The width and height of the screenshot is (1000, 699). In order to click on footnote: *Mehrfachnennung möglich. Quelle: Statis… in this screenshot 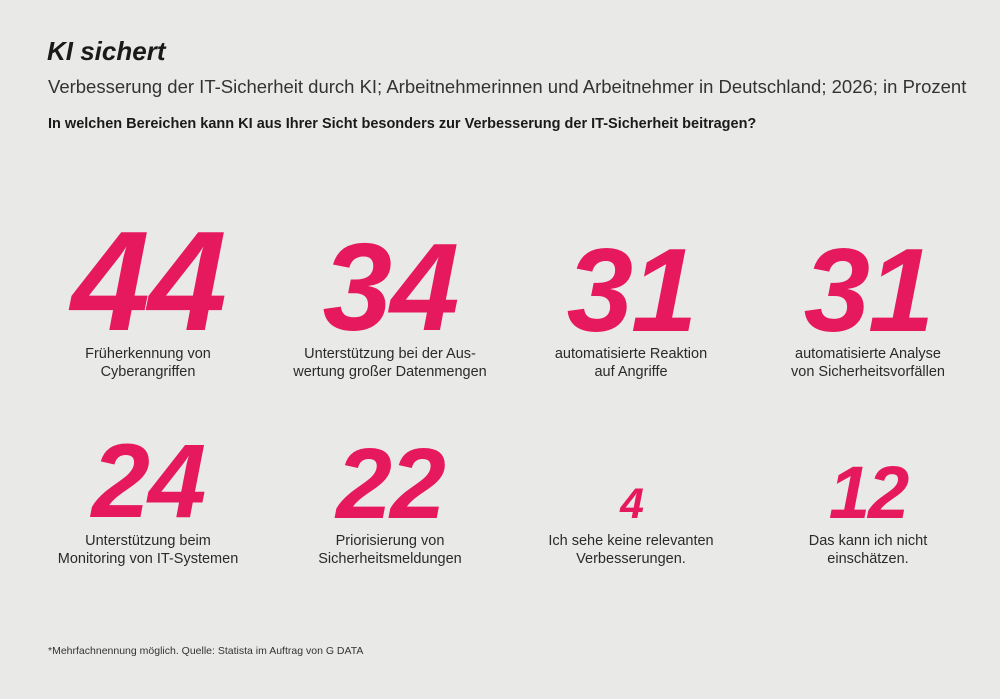, I will do `click(206, 651)`.